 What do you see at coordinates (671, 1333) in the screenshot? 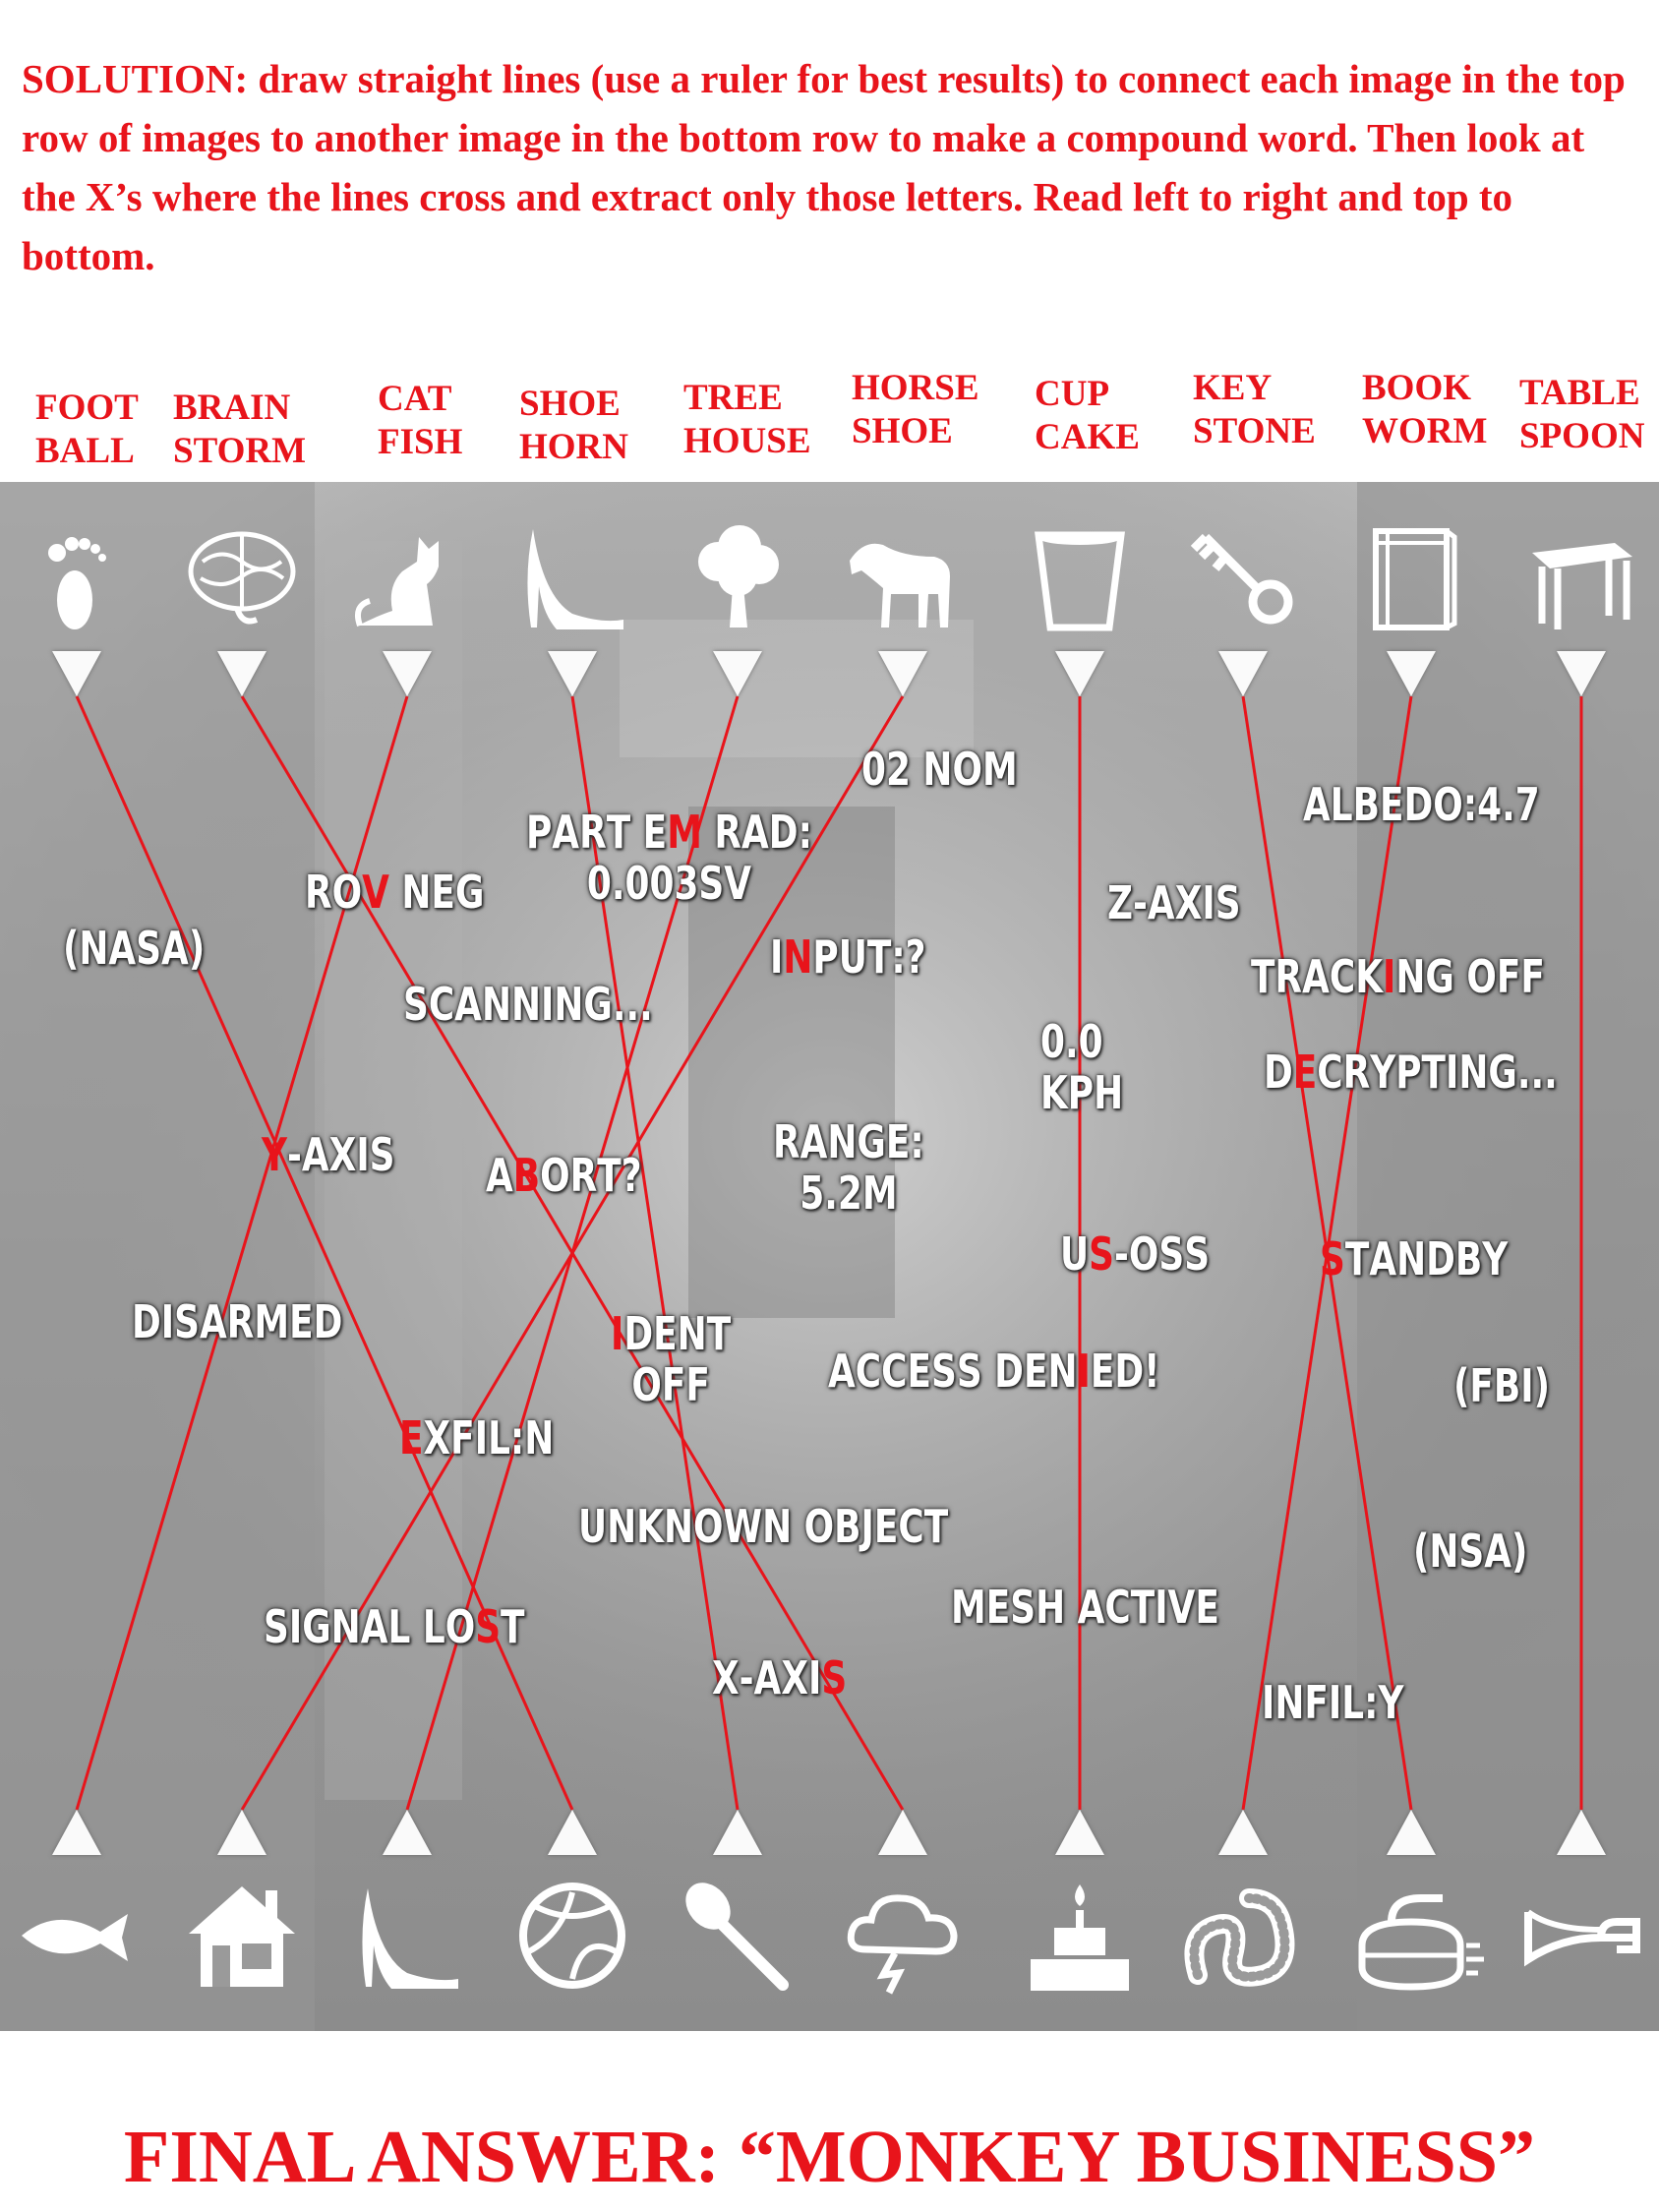
I see `overlay-label-row: IDENT` at bounding box center [671, 1333].